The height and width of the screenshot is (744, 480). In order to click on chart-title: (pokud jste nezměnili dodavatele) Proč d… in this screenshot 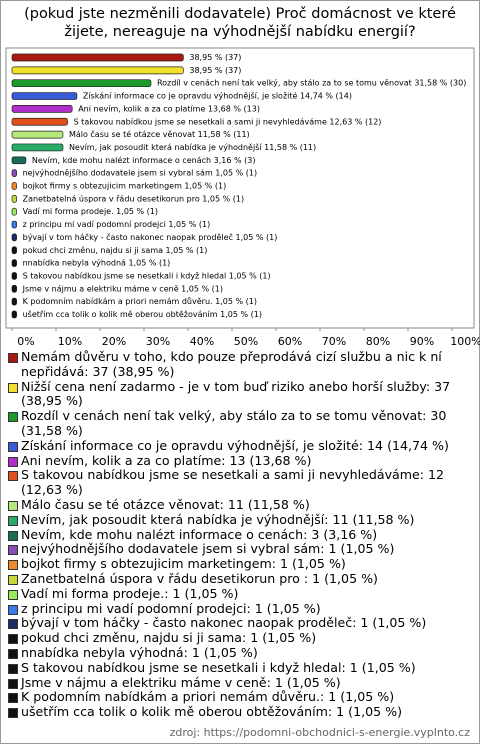, I will do `click(240, 23)`.